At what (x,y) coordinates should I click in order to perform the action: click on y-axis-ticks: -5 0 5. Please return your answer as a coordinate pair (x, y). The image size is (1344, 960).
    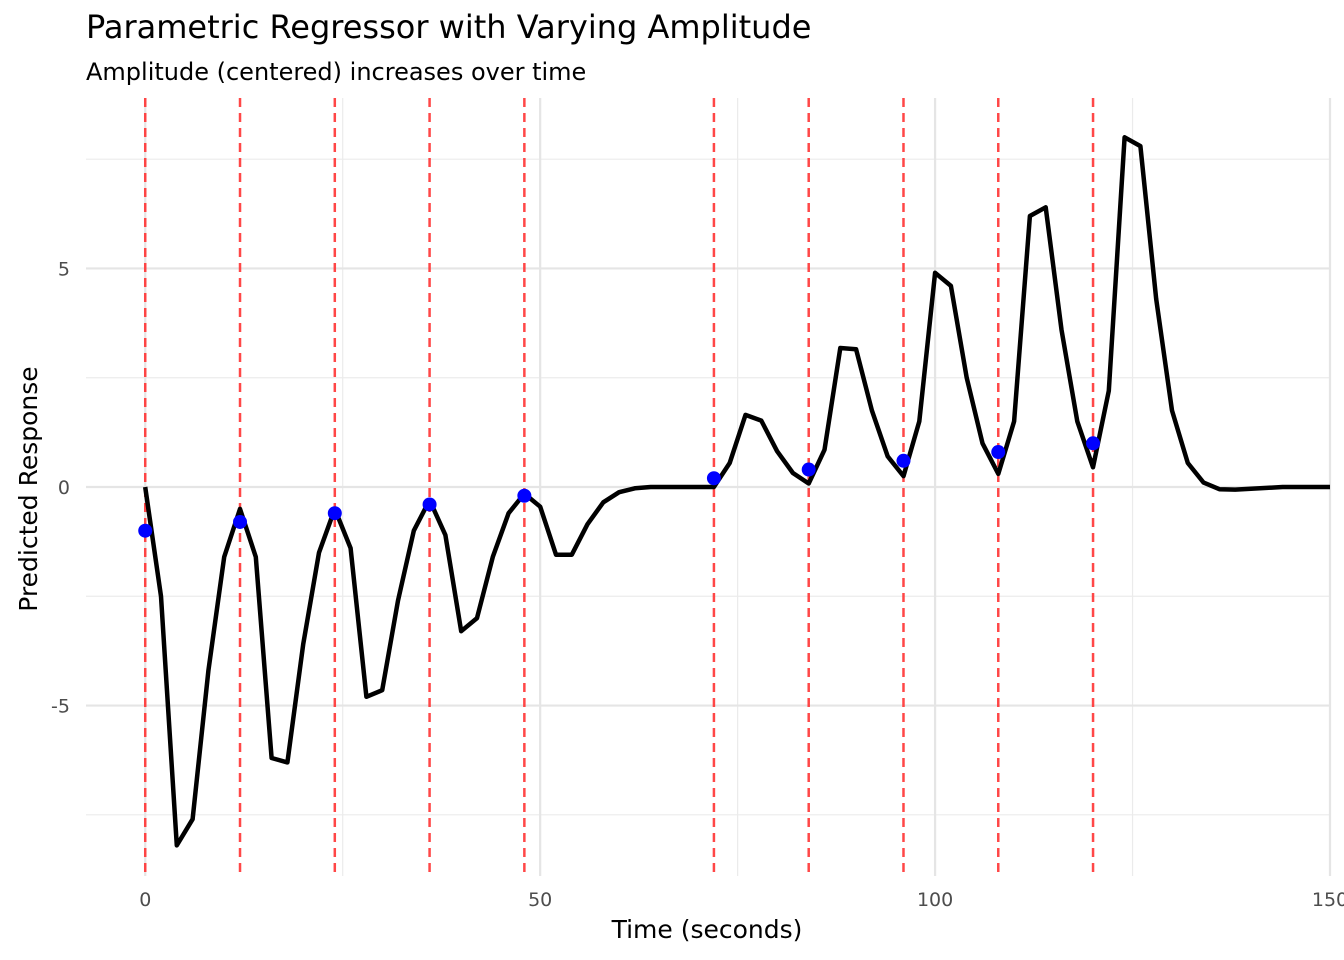
    Looking at the image, I should click on (60, 487).